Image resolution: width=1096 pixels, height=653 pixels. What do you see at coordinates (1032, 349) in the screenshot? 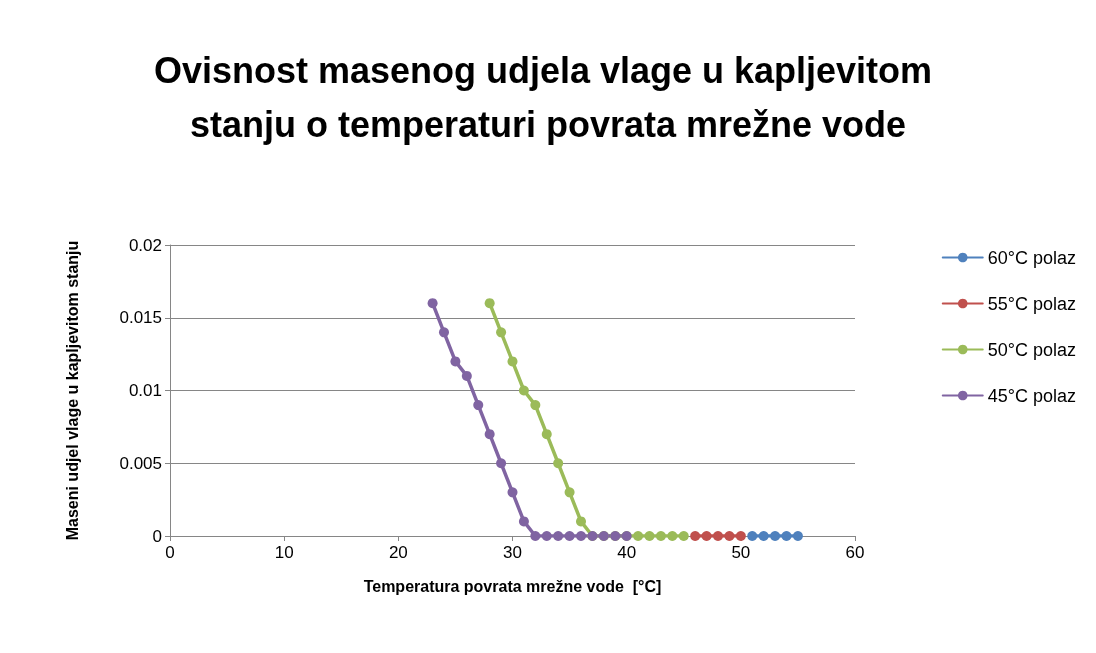
I see `legend-label: 50°C polaz` at bounding box center [1032, 349].